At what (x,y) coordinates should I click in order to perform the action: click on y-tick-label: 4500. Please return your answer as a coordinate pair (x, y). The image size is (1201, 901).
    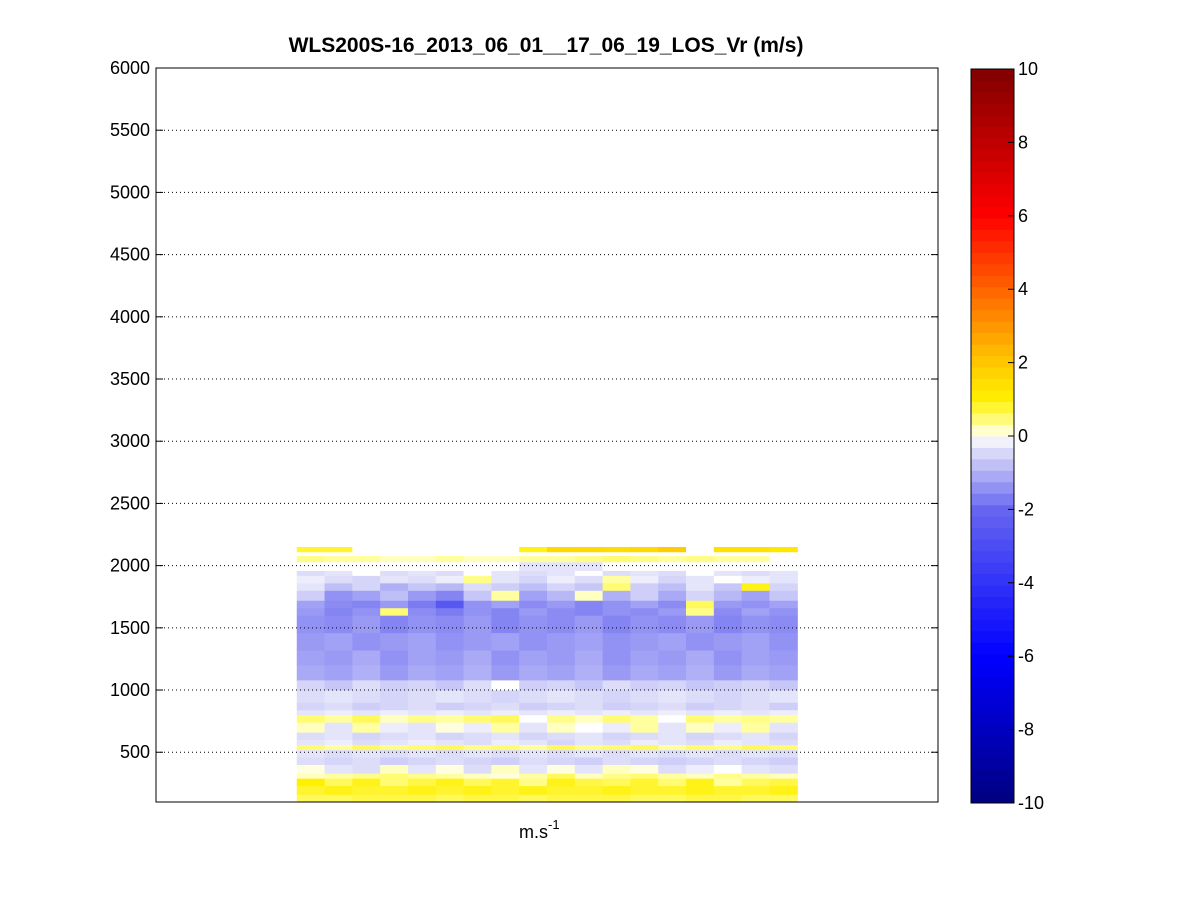
    Looking at the image, I should click on (130, 255).